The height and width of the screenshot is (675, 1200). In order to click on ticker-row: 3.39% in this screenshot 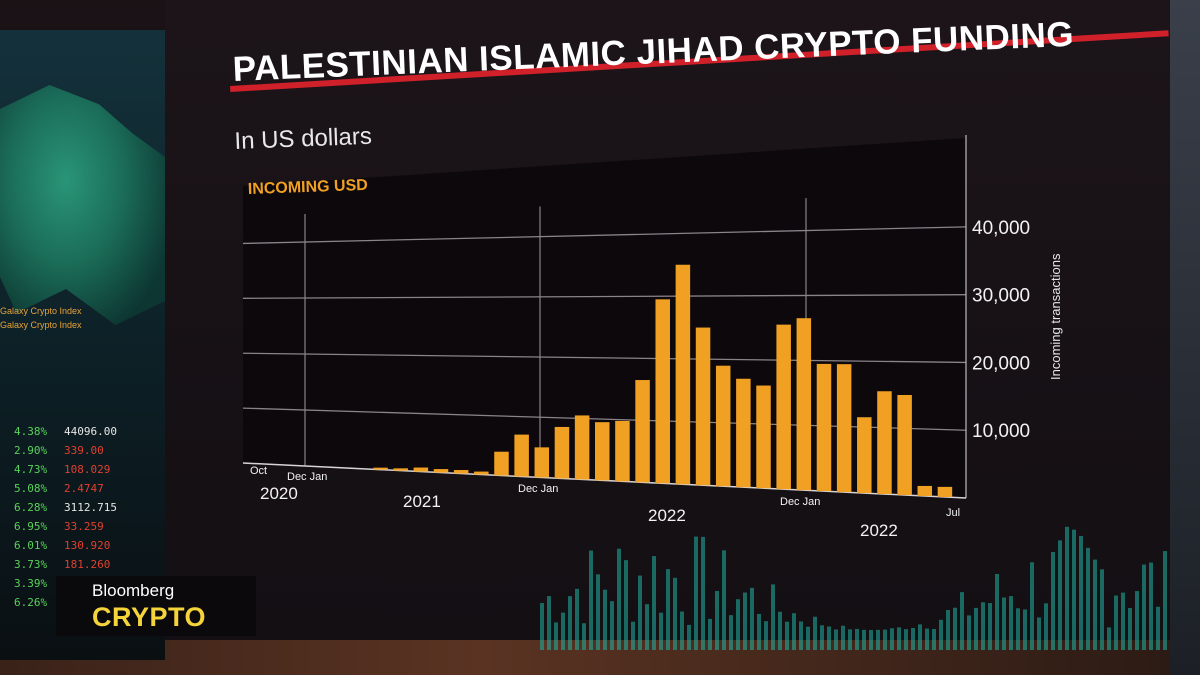, I will do `click(89, 583)`.